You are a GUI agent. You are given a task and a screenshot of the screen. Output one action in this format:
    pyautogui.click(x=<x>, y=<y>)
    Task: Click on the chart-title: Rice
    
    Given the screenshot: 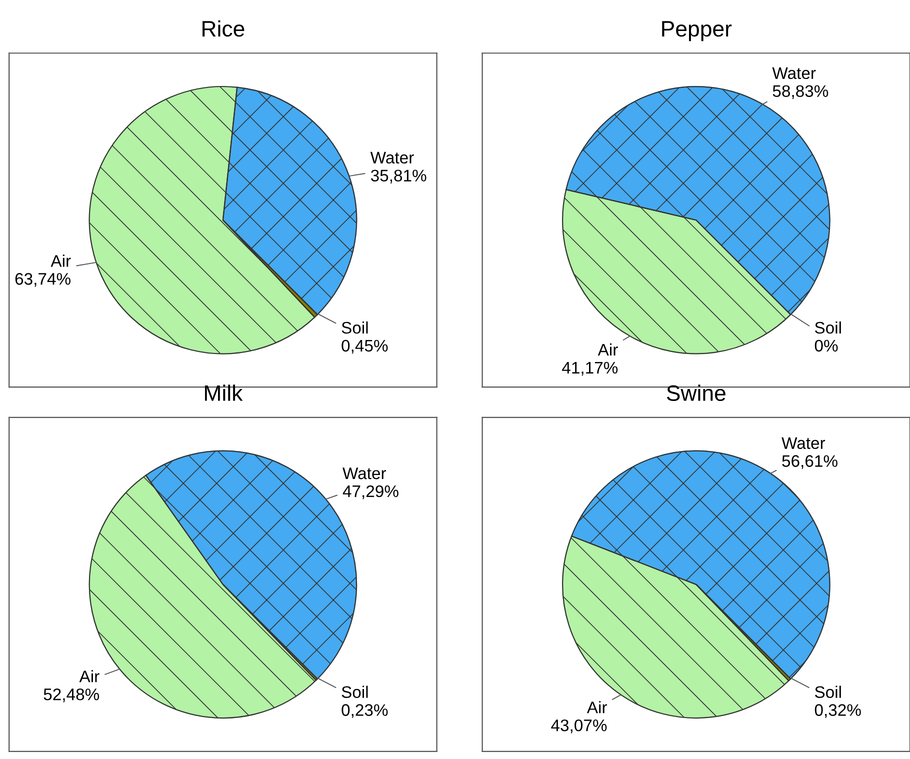 What is the action you would take?
    pyautogui.click(x=223, y=28)
    